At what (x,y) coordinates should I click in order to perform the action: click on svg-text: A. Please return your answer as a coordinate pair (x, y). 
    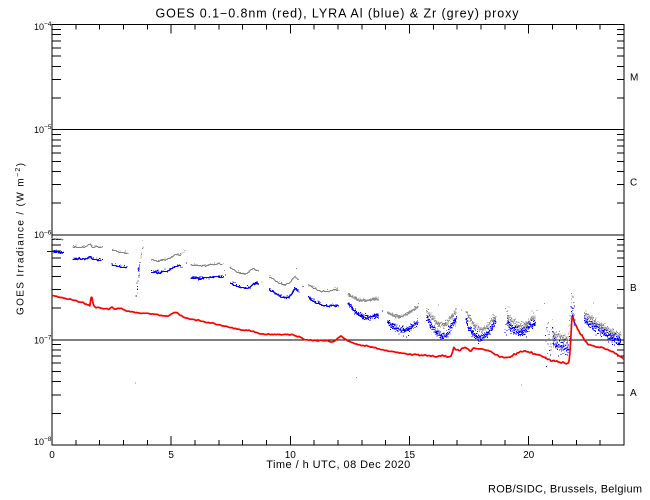
    Looking at the image, I should click on (633, 393).